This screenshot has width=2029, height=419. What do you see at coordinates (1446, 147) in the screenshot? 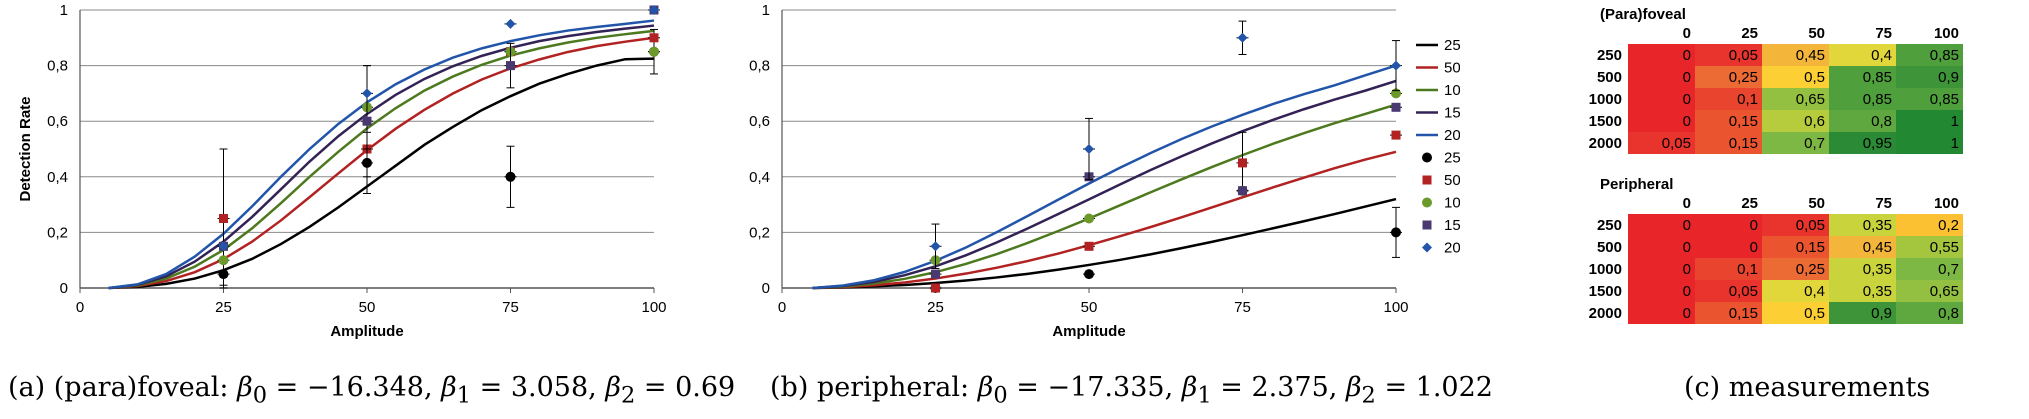
I see `chart-legend: 250 500 1000 1500 2000 250 500 1000 1500 2000` at bounding box center [1446, 147].